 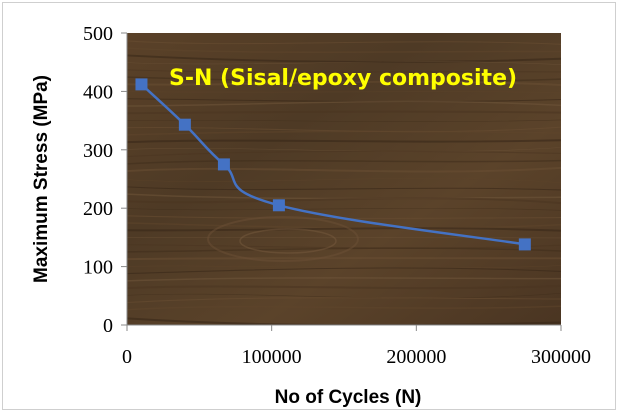 What do you see at coordinates (98, 209) in the screenshot?
I see `y-tick-label: 200` at bounding box center [98, 209].